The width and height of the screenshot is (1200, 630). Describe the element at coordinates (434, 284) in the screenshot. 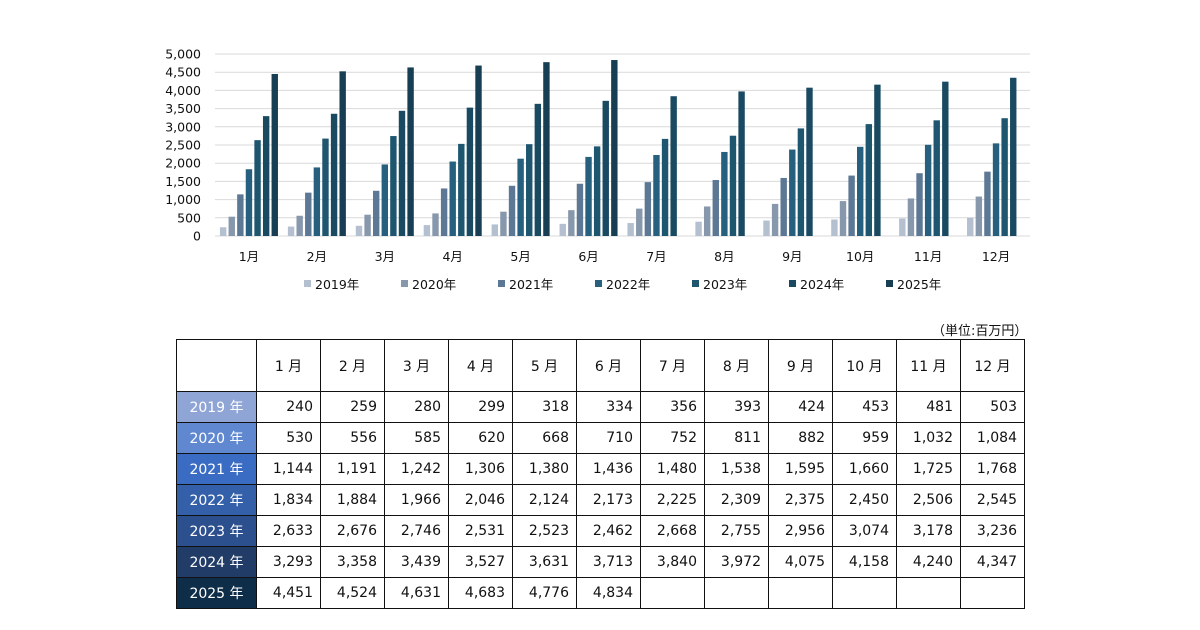

I see `legend-label: 2020年` at that location.